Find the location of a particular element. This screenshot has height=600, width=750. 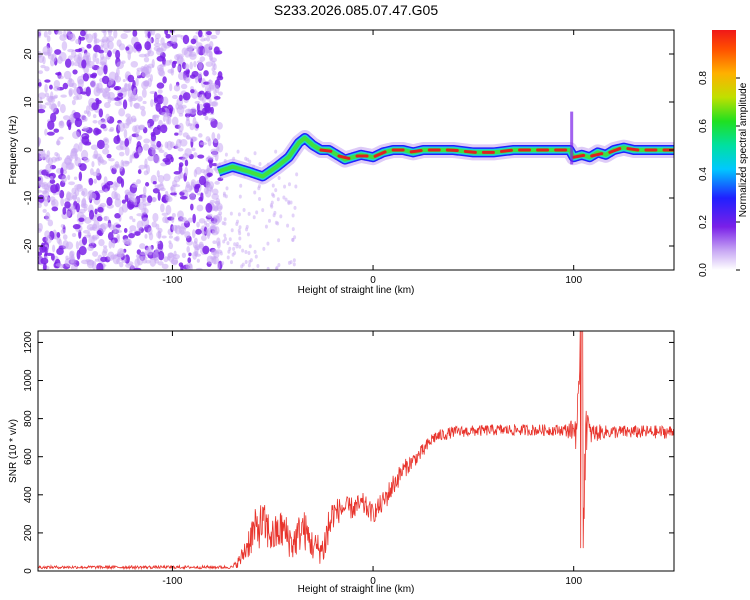

spectrogram-ridge is located at coordinates (442, 148).